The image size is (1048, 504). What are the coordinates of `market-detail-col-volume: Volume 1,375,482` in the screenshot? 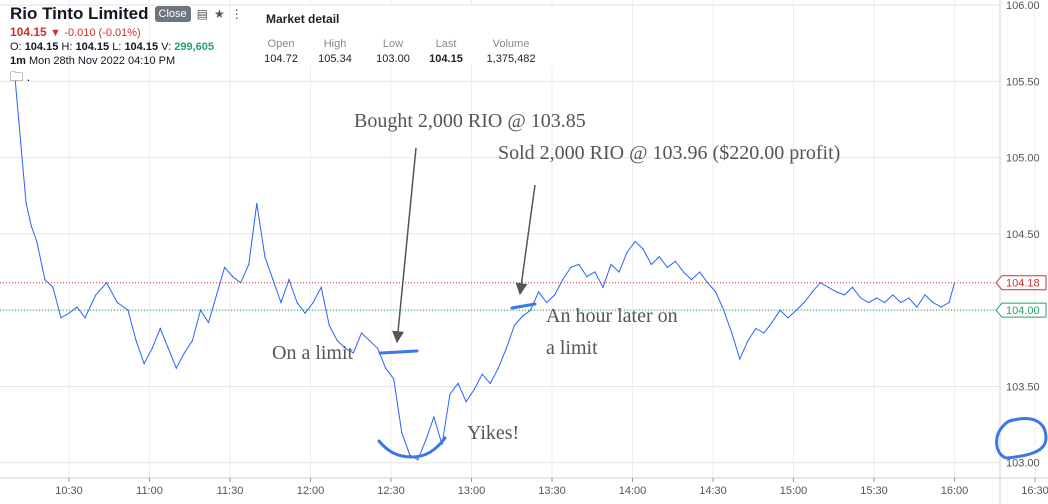 It's located at (511, 51).